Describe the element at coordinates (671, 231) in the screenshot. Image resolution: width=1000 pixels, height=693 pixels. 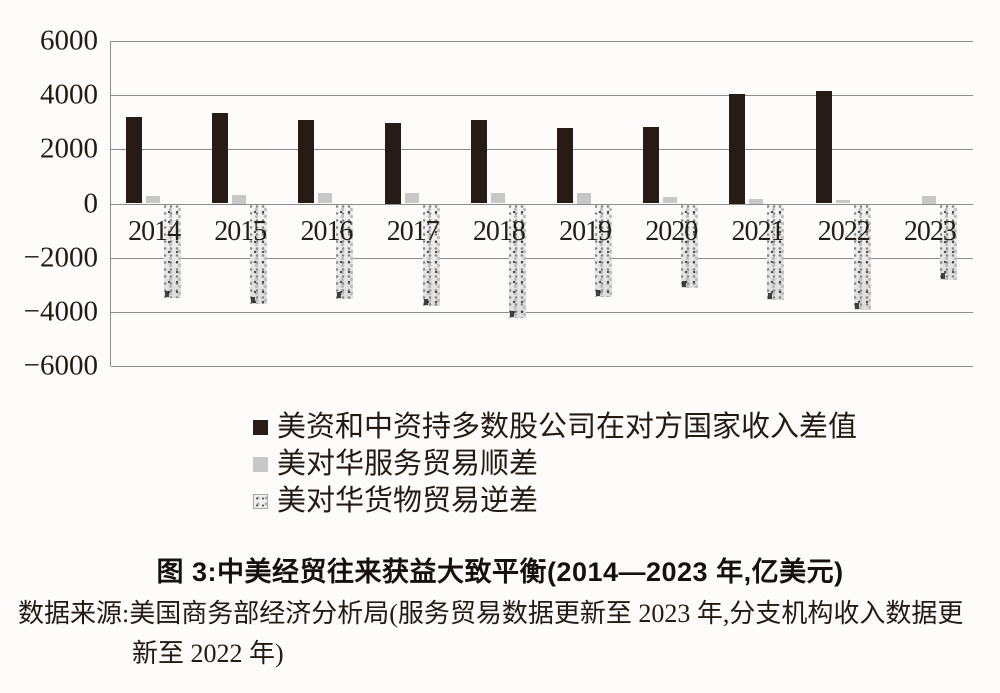
I see `x-axis-year-label: 2020` at that location.